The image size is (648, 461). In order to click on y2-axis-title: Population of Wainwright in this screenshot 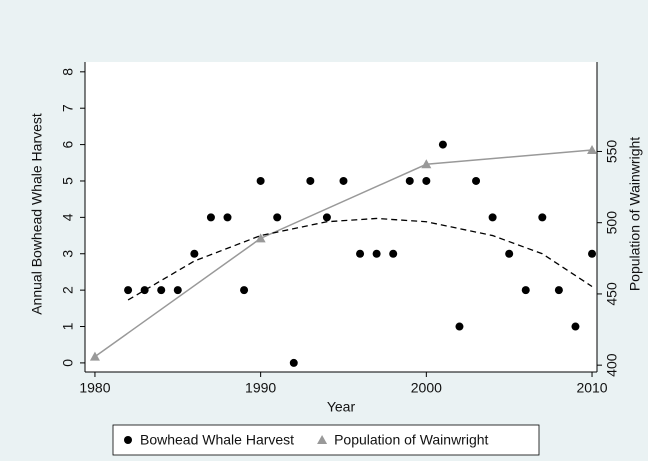, I will do `click(635, 214)`.